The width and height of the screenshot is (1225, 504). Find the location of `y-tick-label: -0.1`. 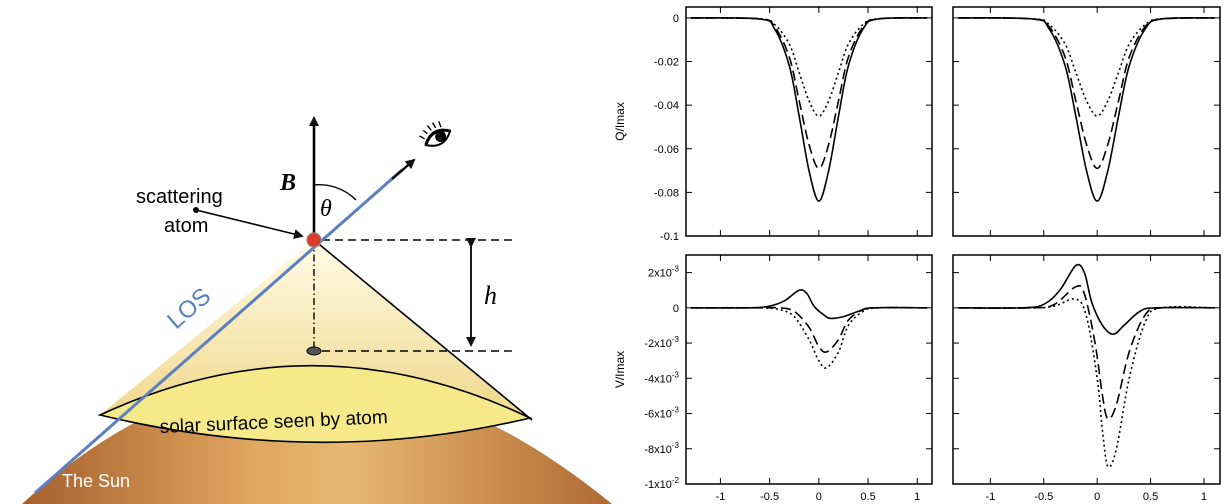

y-tick-label: -0.1 is located at coordinates (669, 237).